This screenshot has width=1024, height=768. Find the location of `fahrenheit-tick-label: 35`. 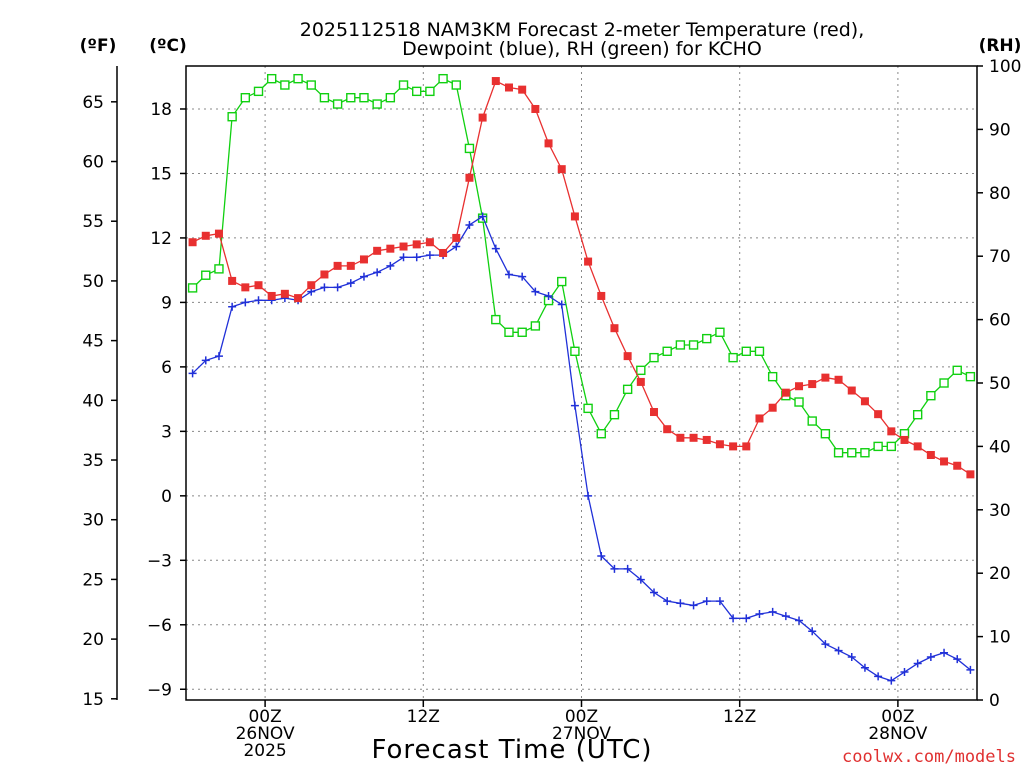

fahrenheit-tick-label: 35 is located at coordinates (93, 461).